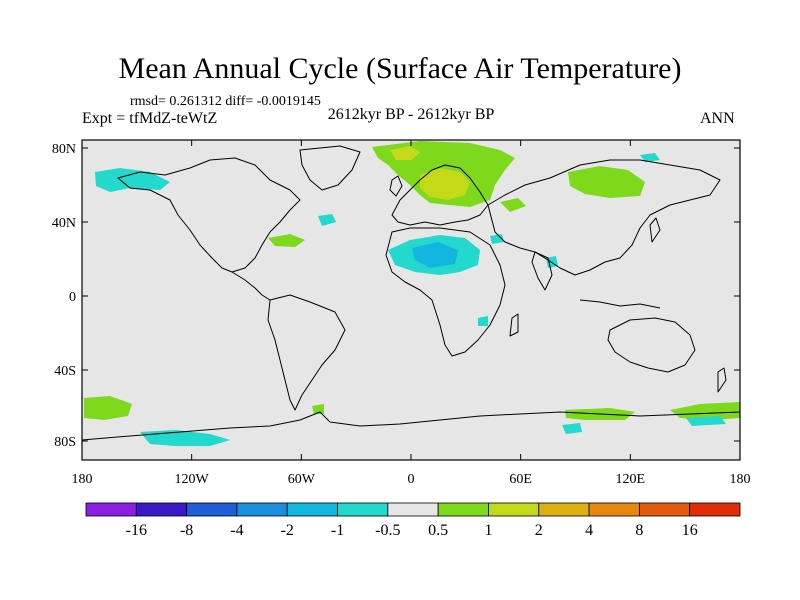  I want to click on colorbar-label: 4, so click(589, 530).